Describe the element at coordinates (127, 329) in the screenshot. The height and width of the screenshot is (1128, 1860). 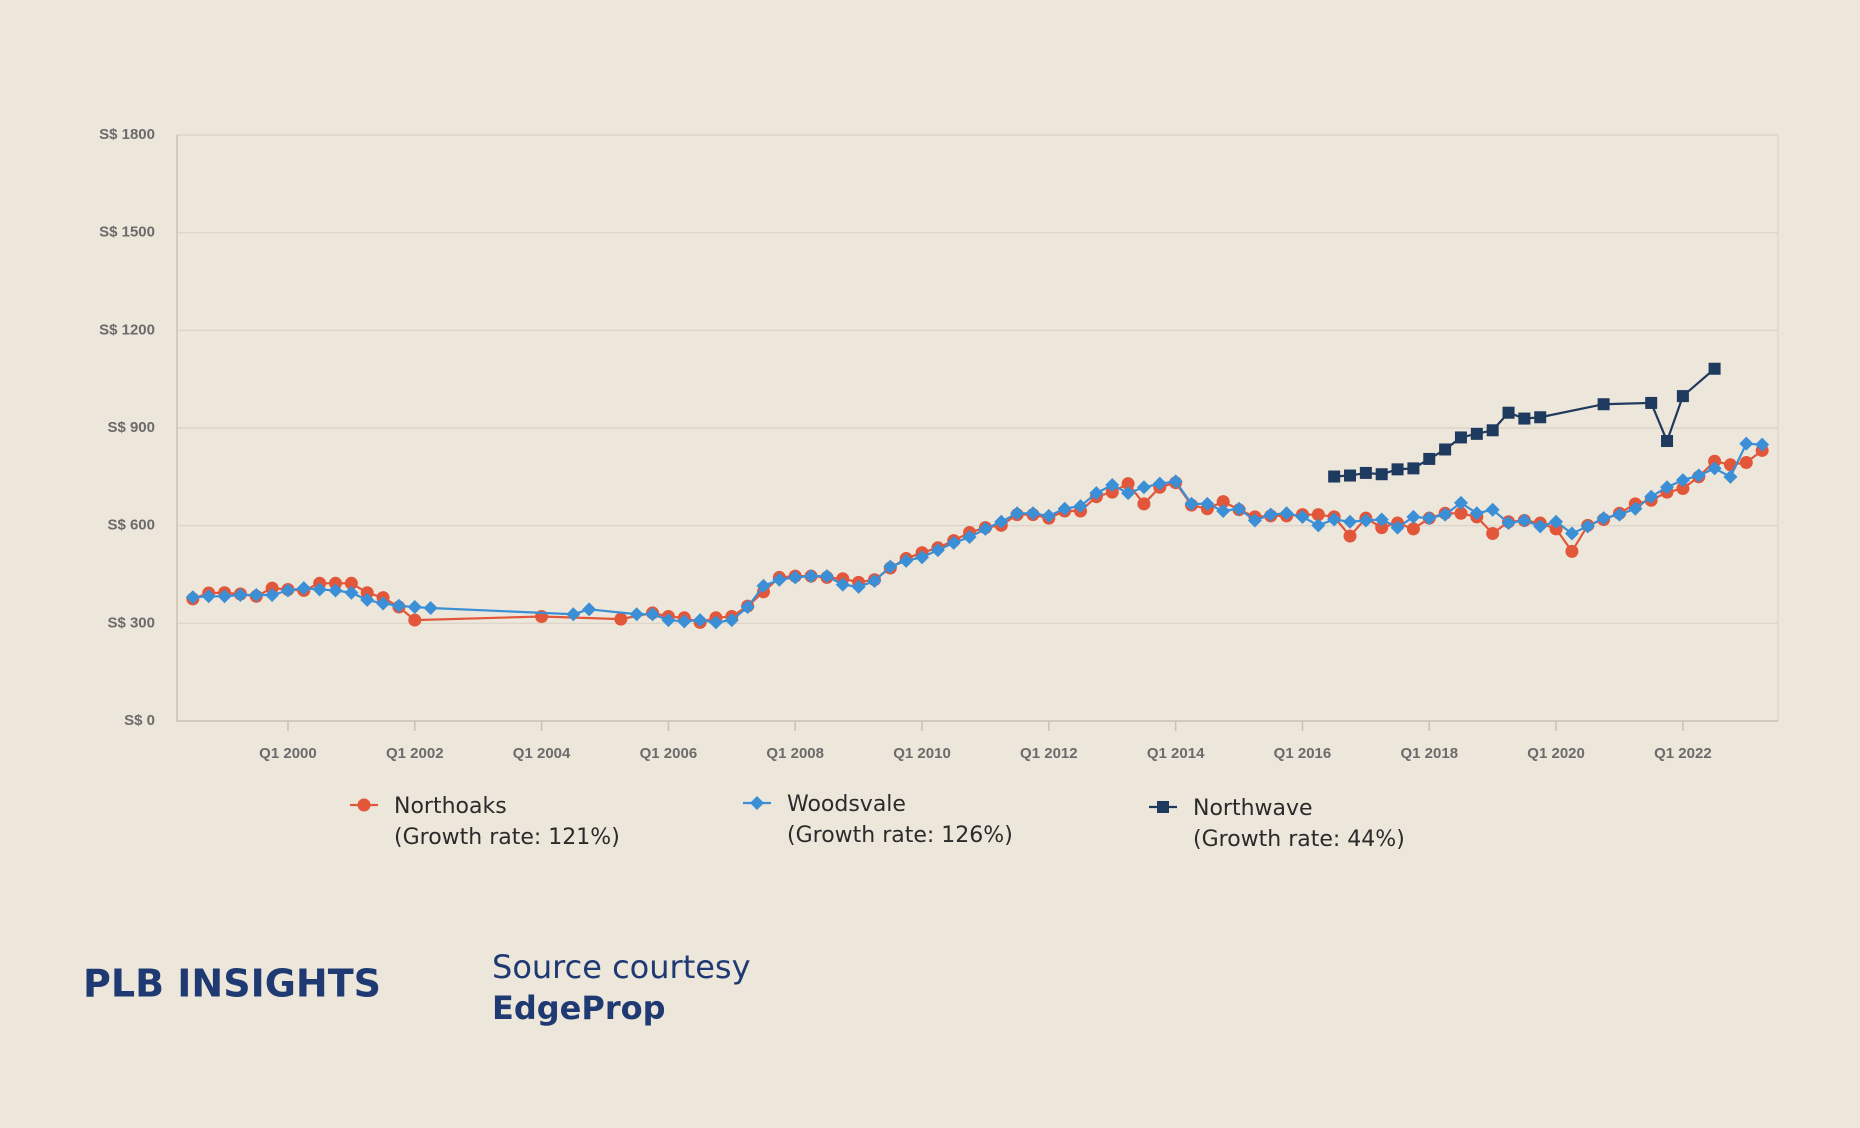
I see `y-tick-label: S$ 1200` at that location.